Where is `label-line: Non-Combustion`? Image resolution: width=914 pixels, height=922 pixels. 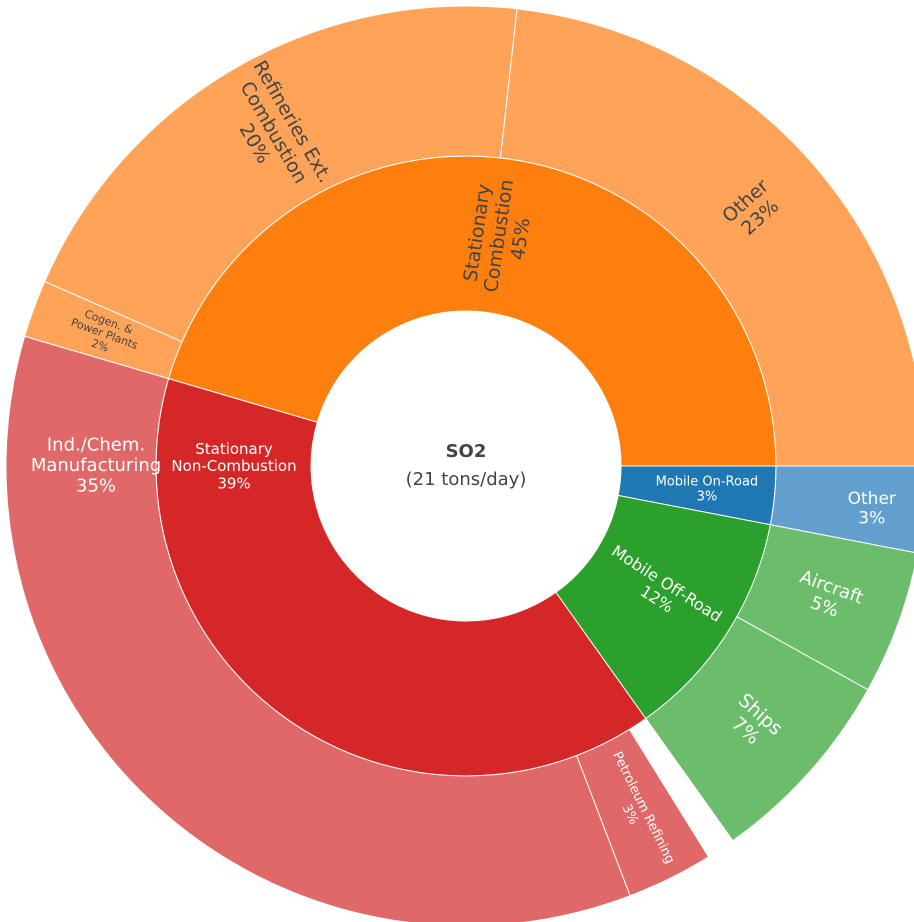
label-line: Non-Combustion is located at coordinates (233, 466).